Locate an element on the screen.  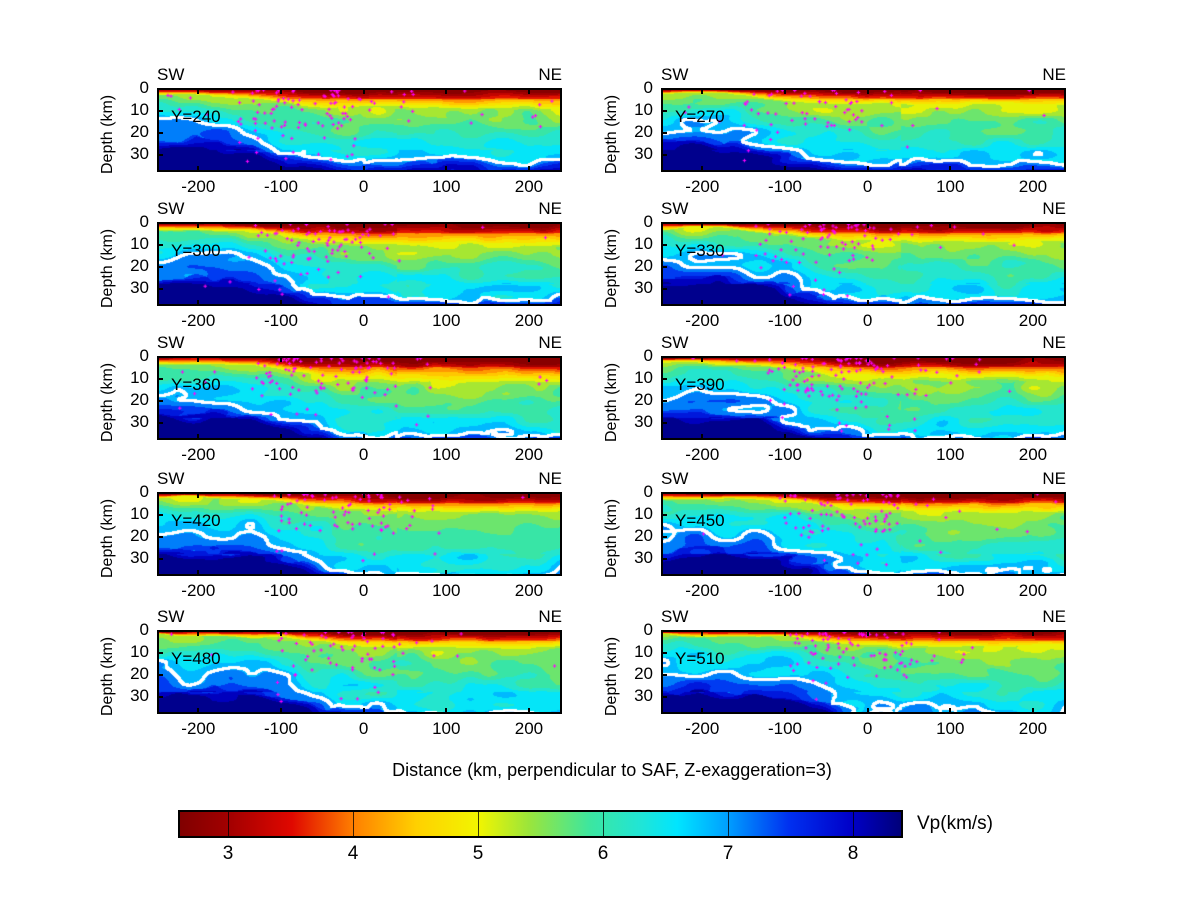
x-tick-label: 200 is located at coordinates (529, 186).